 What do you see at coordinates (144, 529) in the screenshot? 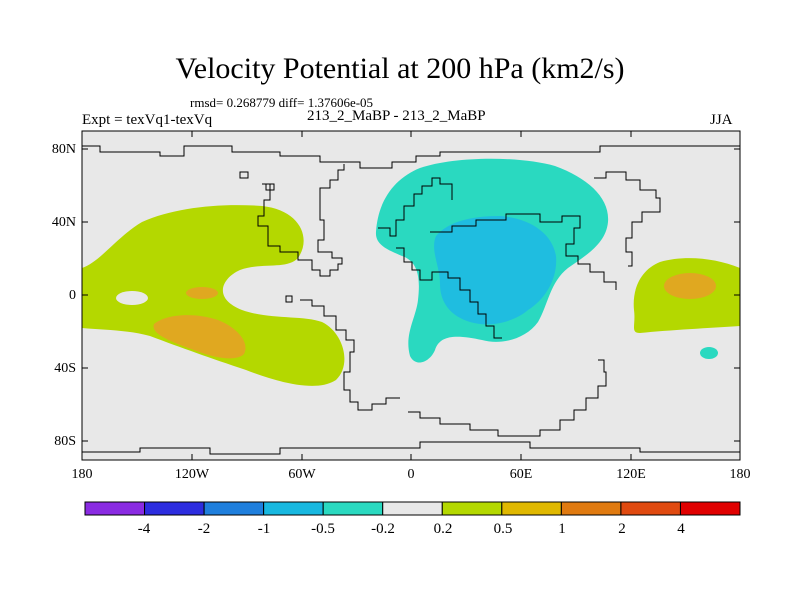
I see `colorbar-label-1: -4` at bounding box center [144, 529].